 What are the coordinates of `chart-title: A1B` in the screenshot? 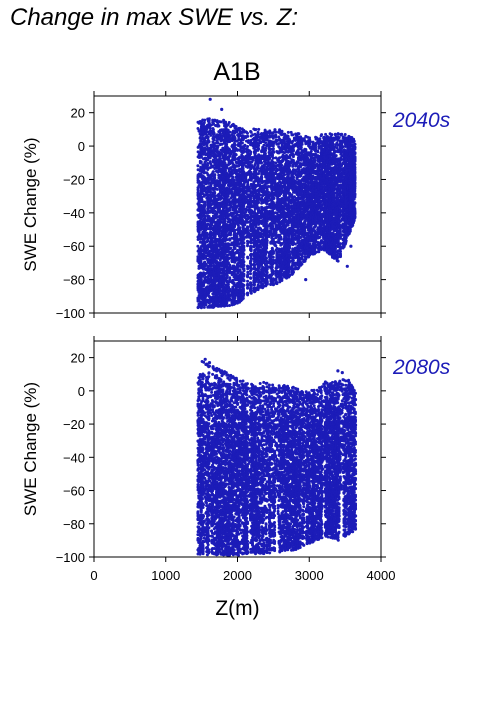 It's located at (236, 72).